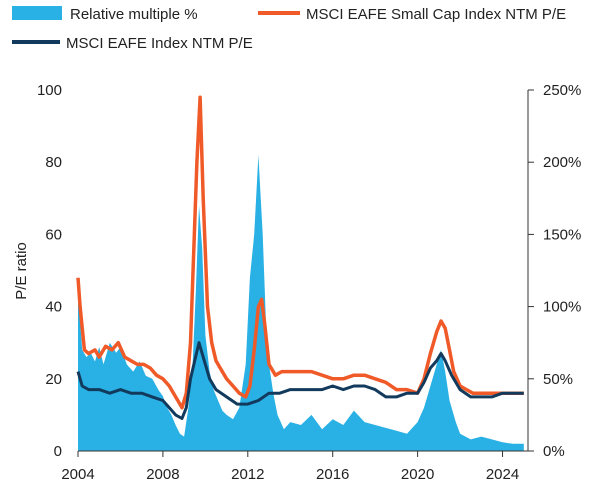 This screenshot has height=498, width=598. What do you see at coordinates (562, 90) in the screenshot?
I see `y2-tick-label: 250%` at bounding box center [562, 90].